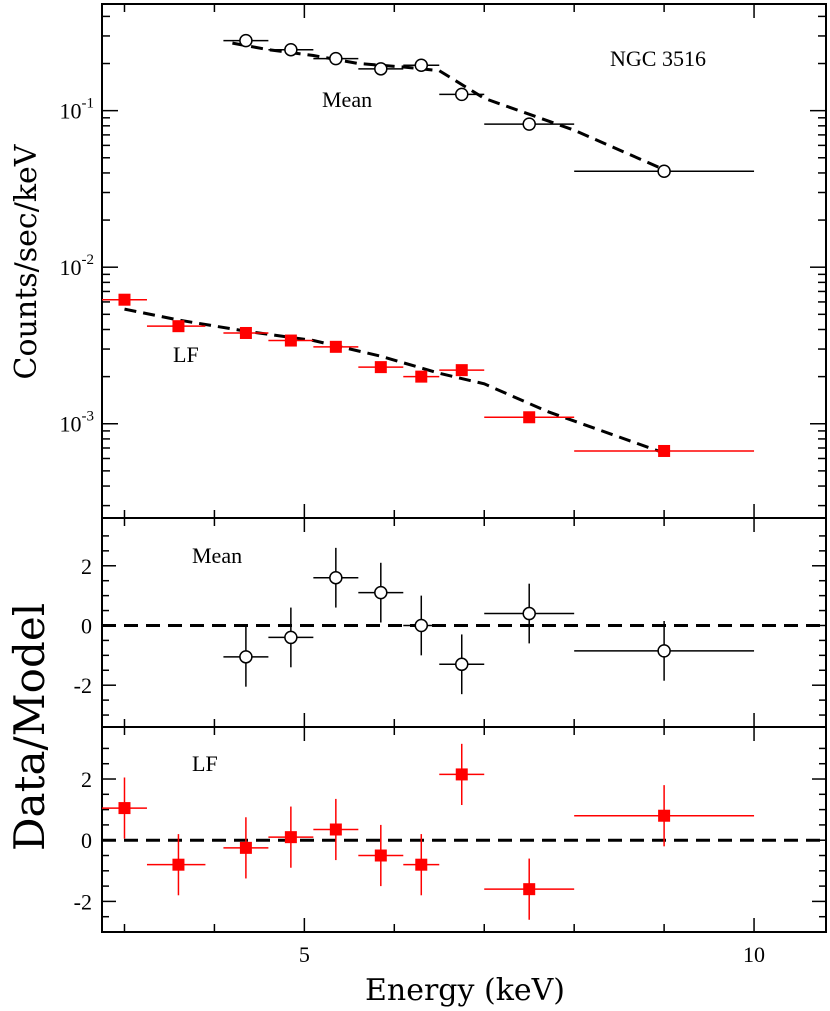 The width and height of the screenshot is (830, 1011). I want to click on model-line-mean, so click(448, 106).